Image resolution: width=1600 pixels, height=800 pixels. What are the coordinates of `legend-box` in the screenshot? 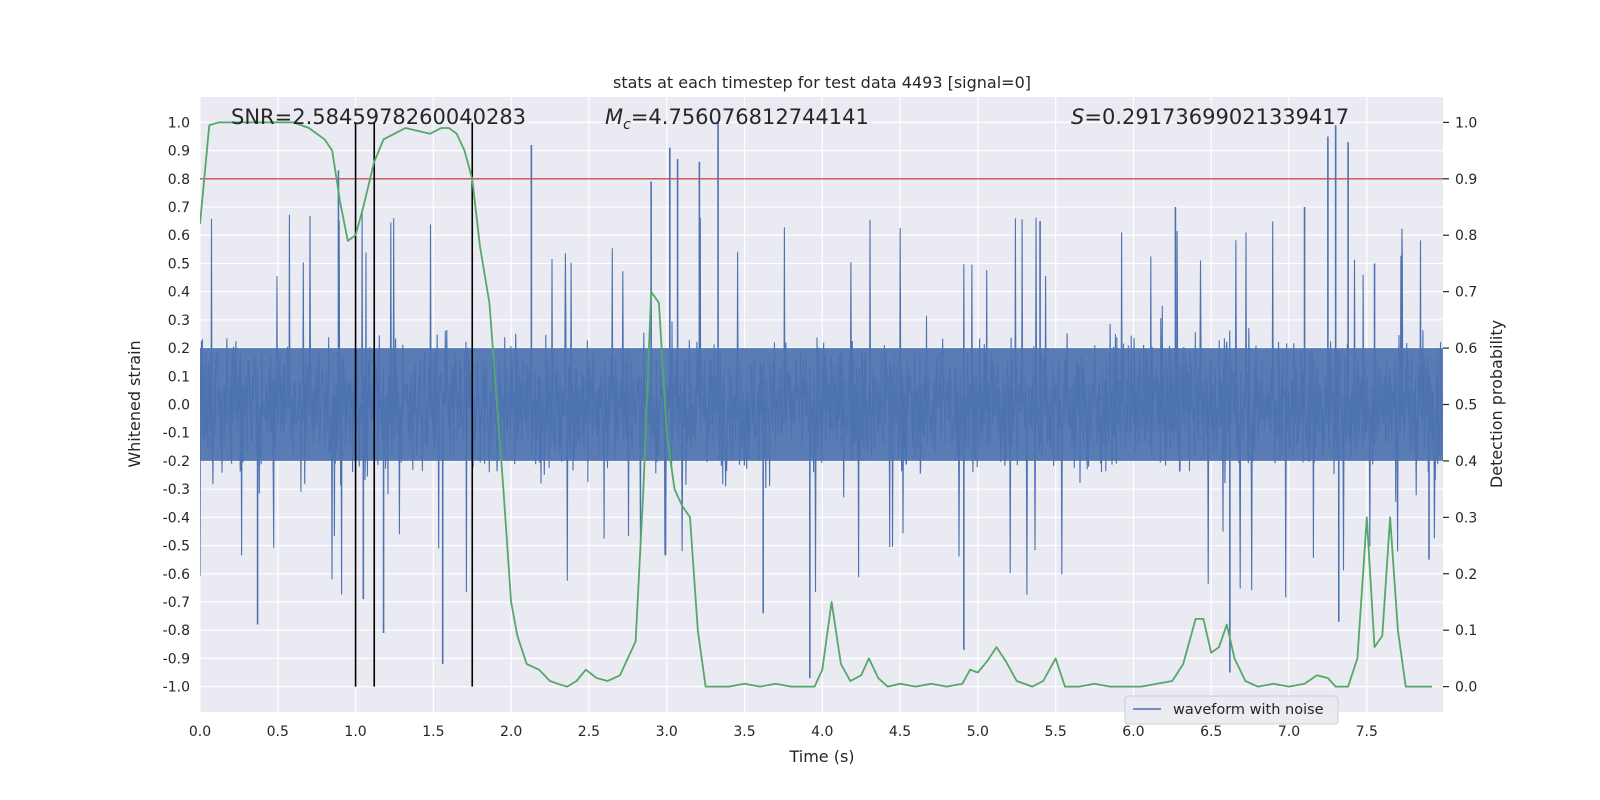 It's located at (1231, 710).